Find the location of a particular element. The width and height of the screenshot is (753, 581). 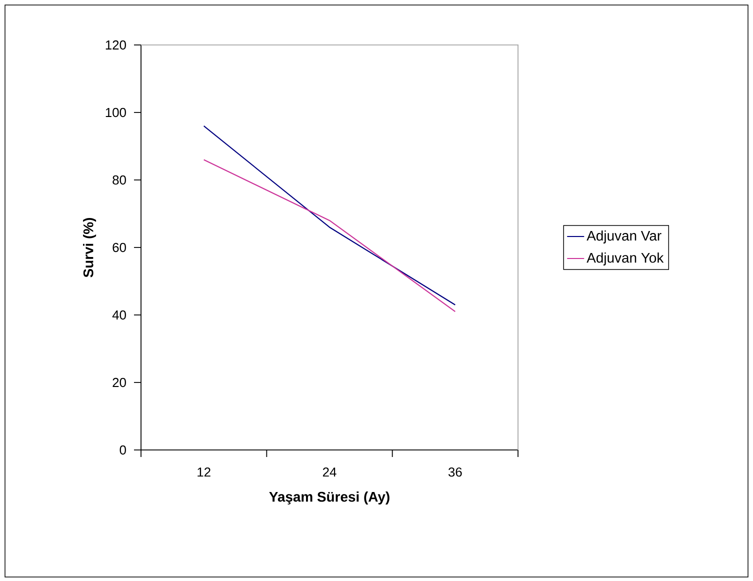

y-tick-label: 100 is located at coordinates (116, 113).